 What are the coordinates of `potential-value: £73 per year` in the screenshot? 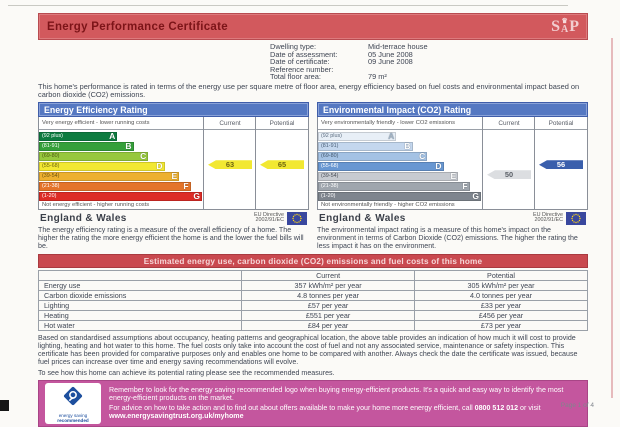 It's located at (501, 326).